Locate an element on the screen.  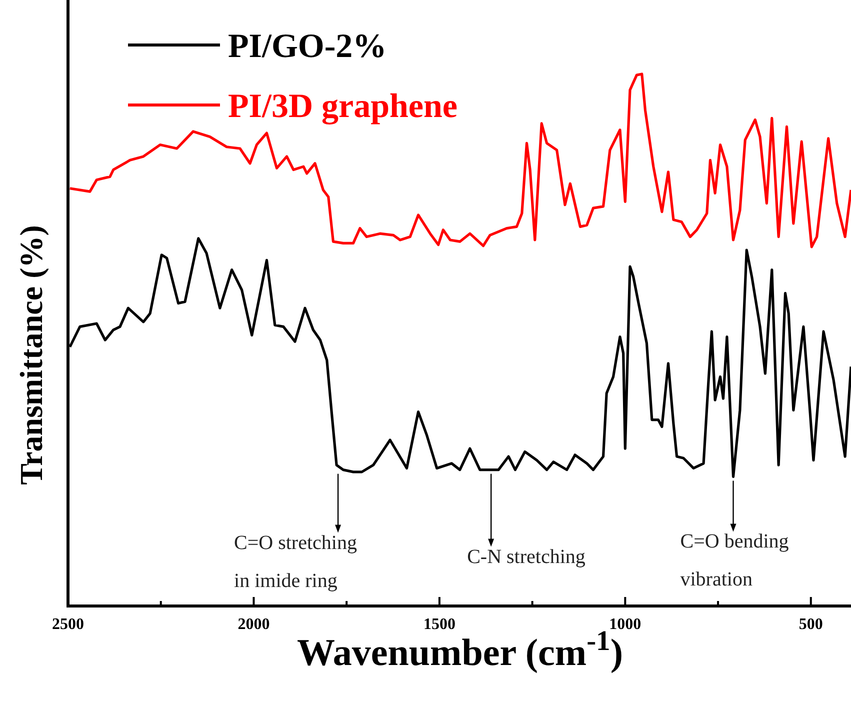
y-axis-title: Transmittance (%) is located at coordinates (31, 355).